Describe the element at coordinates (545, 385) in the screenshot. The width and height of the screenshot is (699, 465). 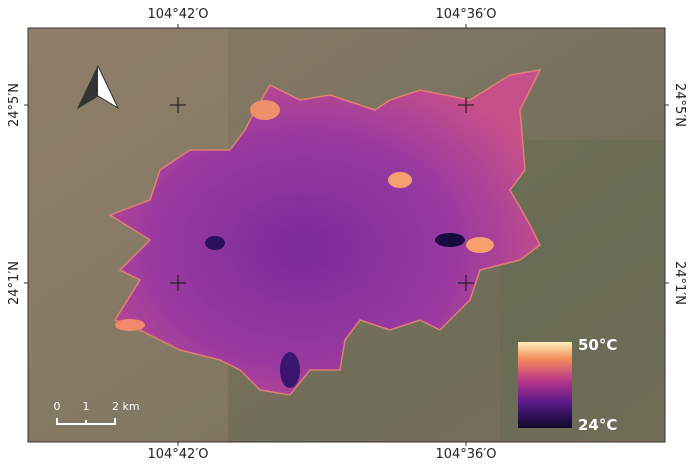
I see `colorbar` at that location.